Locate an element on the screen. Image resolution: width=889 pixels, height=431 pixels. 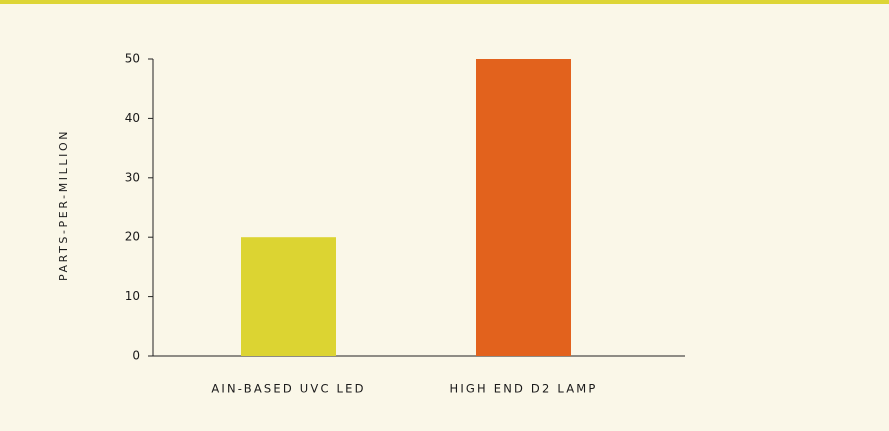
y-tick-label: 0 is located at coordinates (136, 356).